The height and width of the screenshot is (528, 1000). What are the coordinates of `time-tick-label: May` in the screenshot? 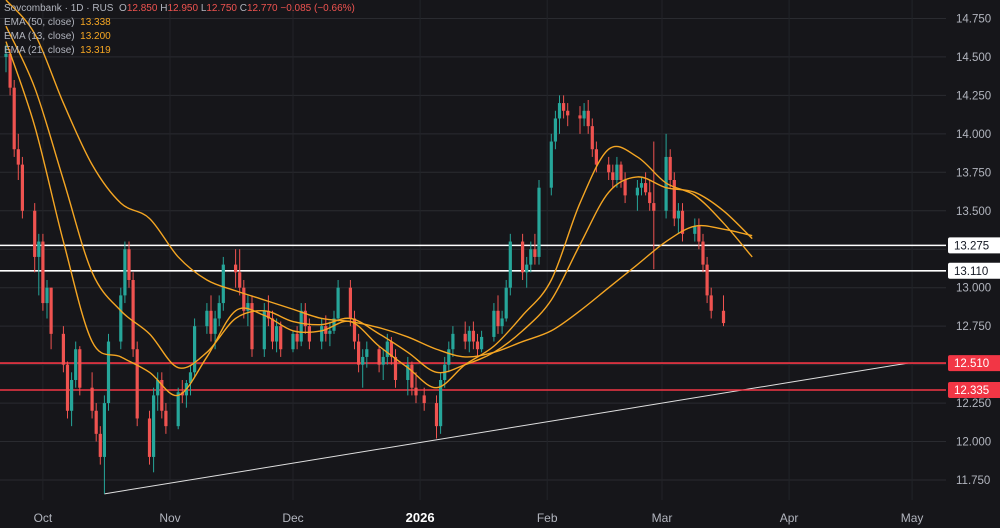 It's located at (912, 518).